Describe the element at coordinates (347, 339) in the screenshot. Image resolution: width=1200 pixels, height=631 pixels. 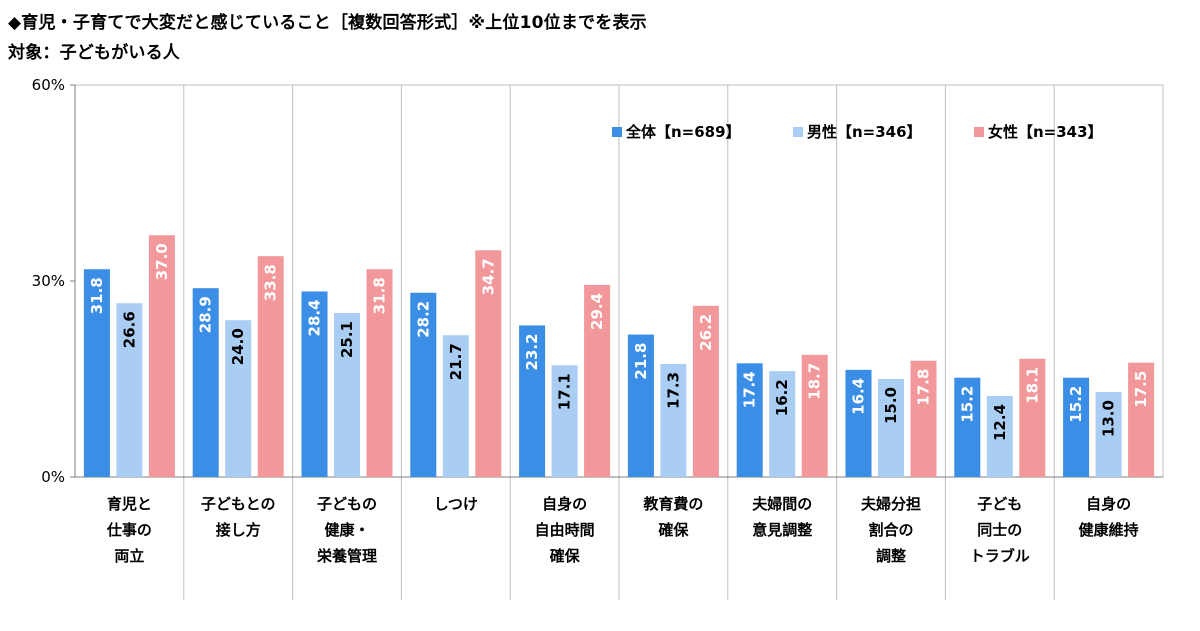
I see `data-label: 25.1` at that location.